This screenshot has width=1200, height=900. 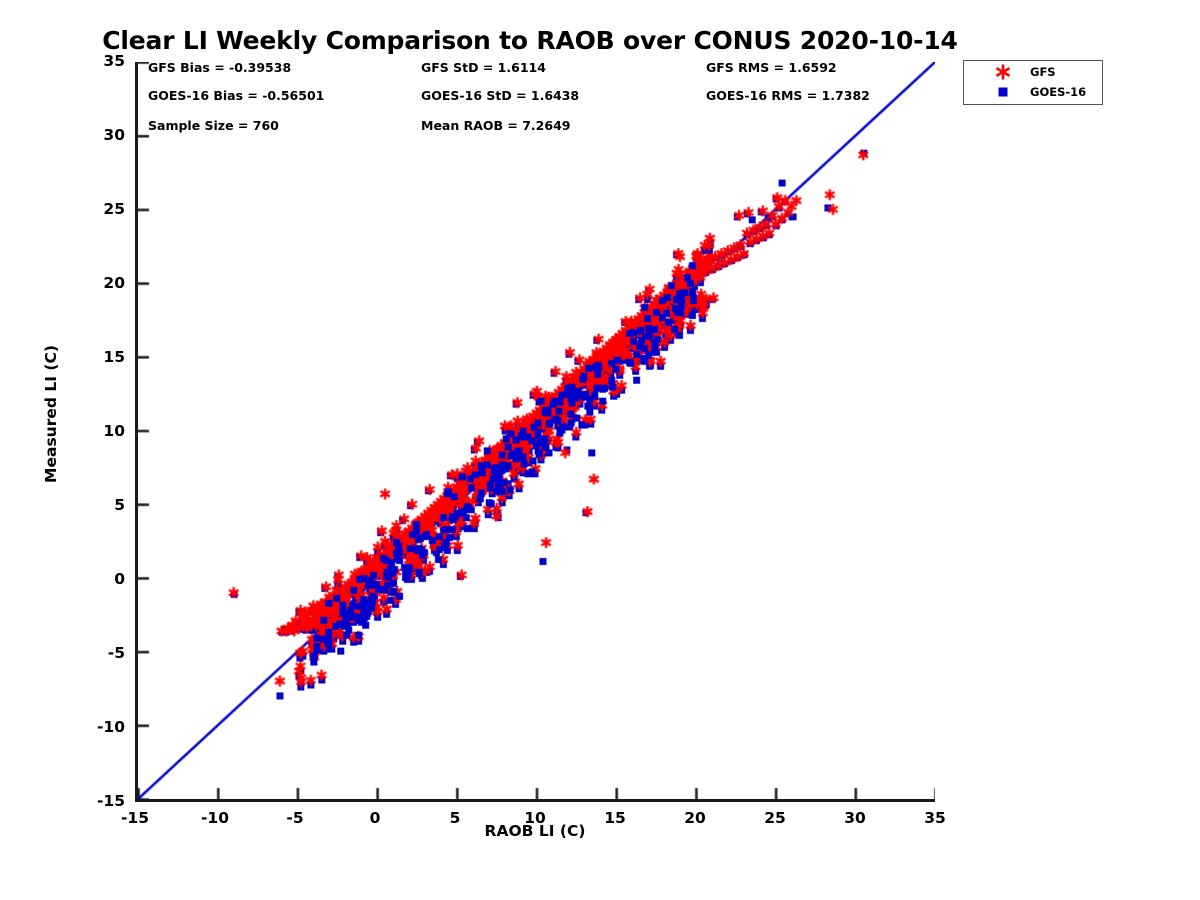 I want to click on stat-gfs-rms: GFS RMS = 1.6592, so click(x=771, y=67).